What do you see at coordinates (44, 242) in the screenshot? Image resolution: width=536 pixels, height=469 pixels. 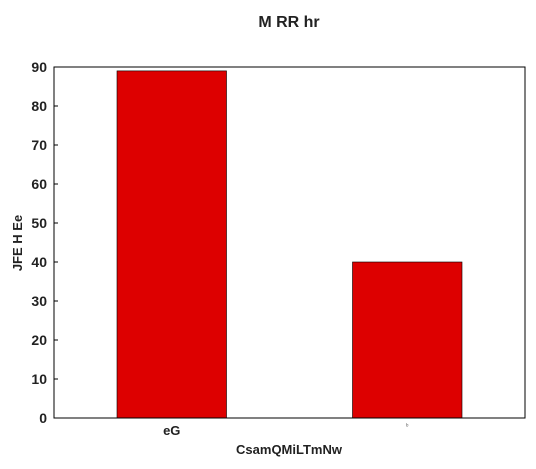 I see `y-axis-ticks: 0 10 20 30 40 50 60 70 80 90` at bounding box center [44, 242].